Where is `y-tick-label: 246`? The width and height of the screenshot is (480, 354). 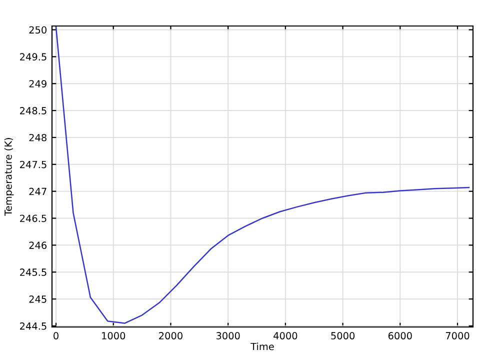
y-tick-label: 246 is located at coordinates (38, 245).